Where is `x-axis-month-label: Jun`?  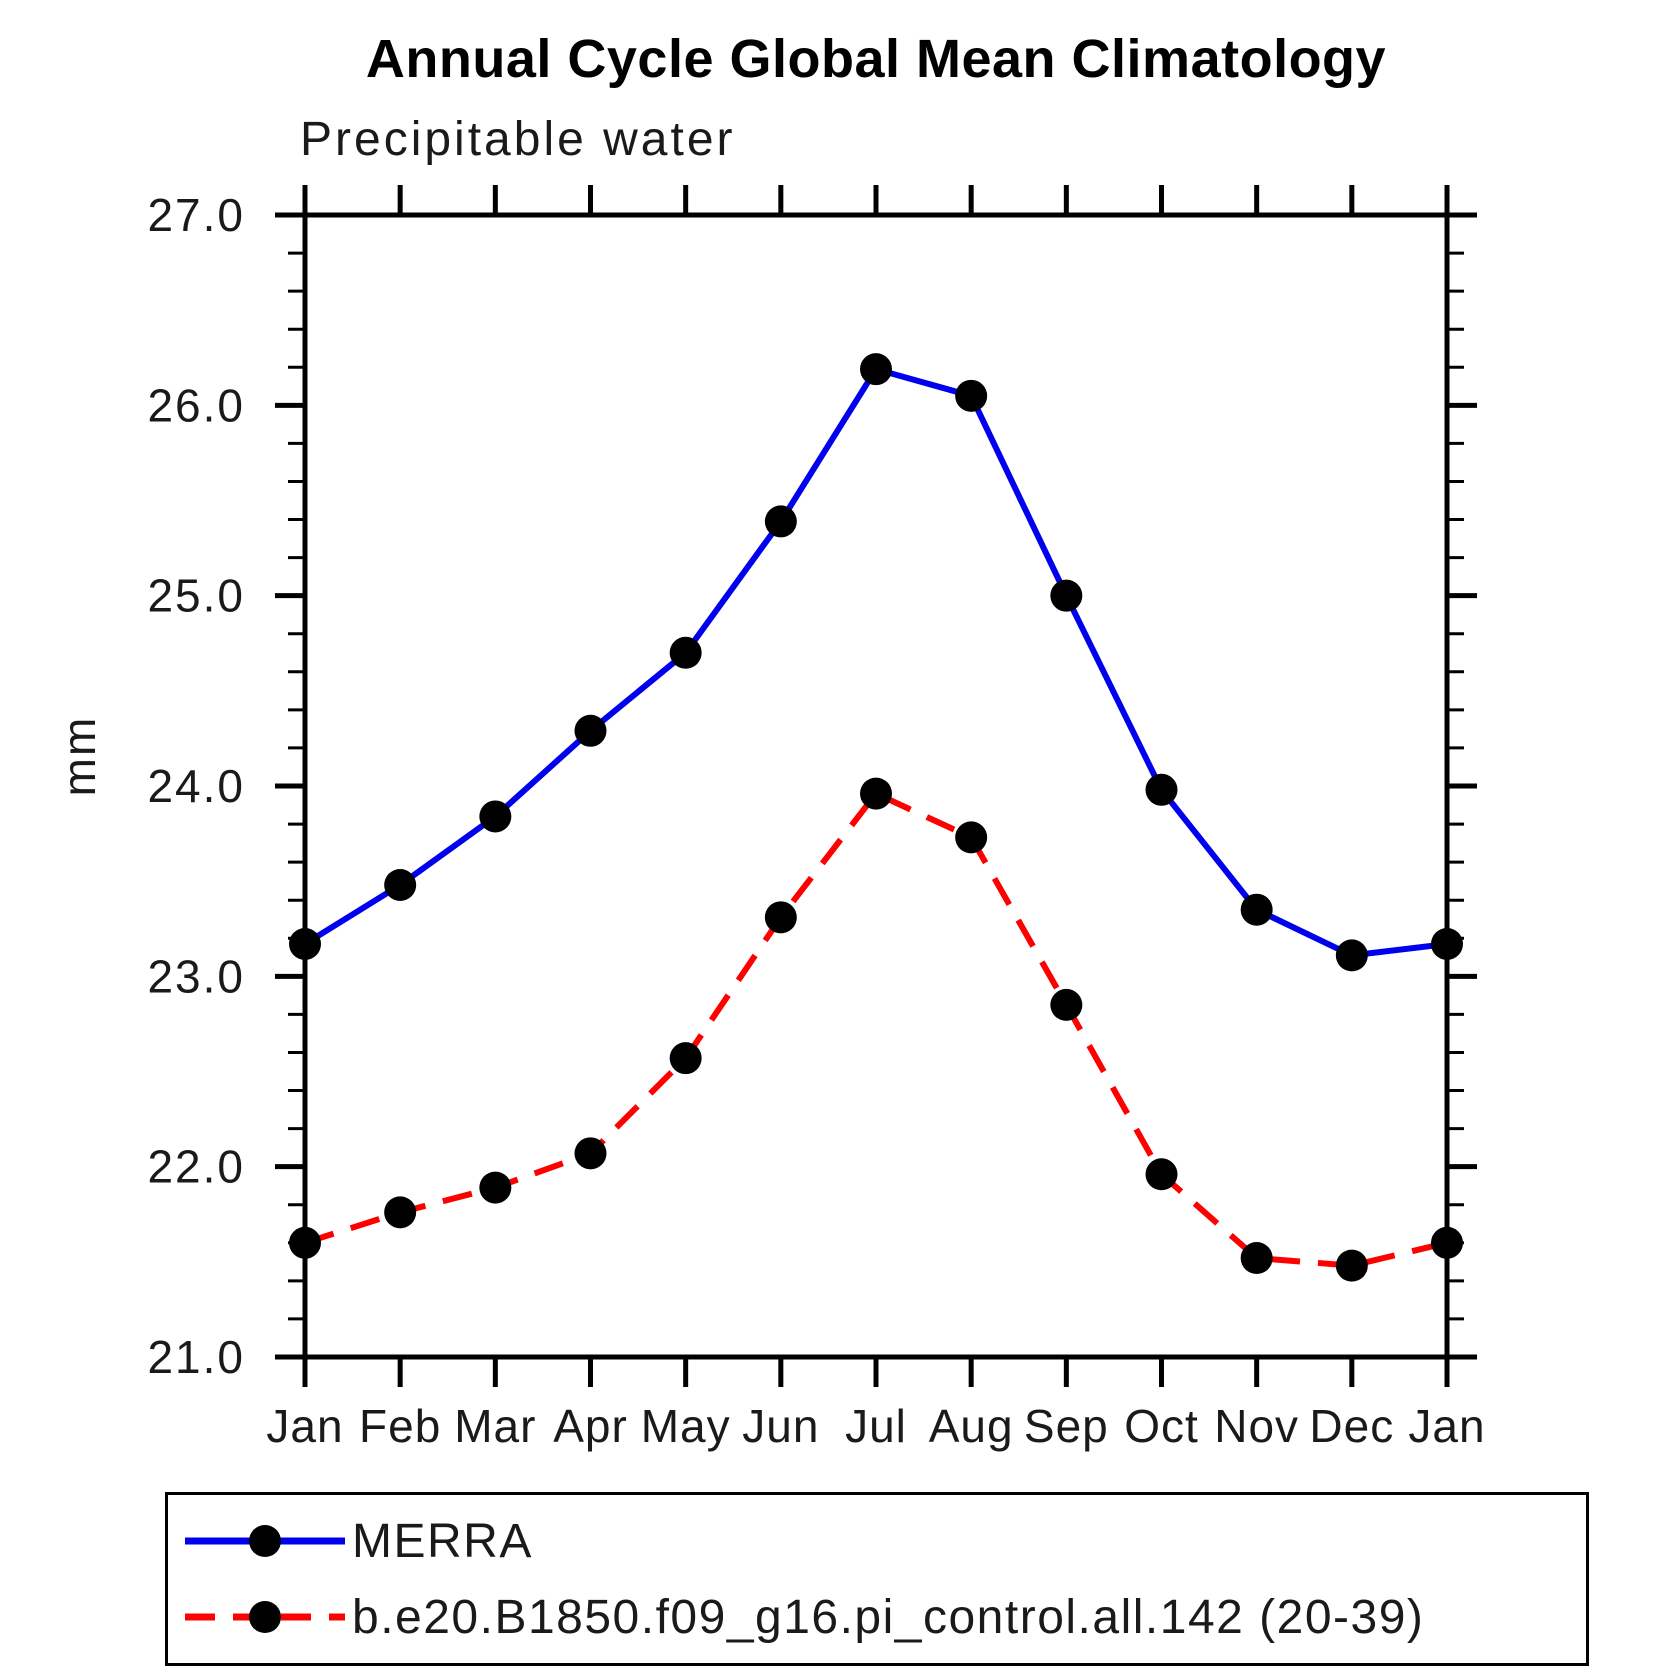 x-axis-month-label: Jun is located at coordinates (780, 1426).